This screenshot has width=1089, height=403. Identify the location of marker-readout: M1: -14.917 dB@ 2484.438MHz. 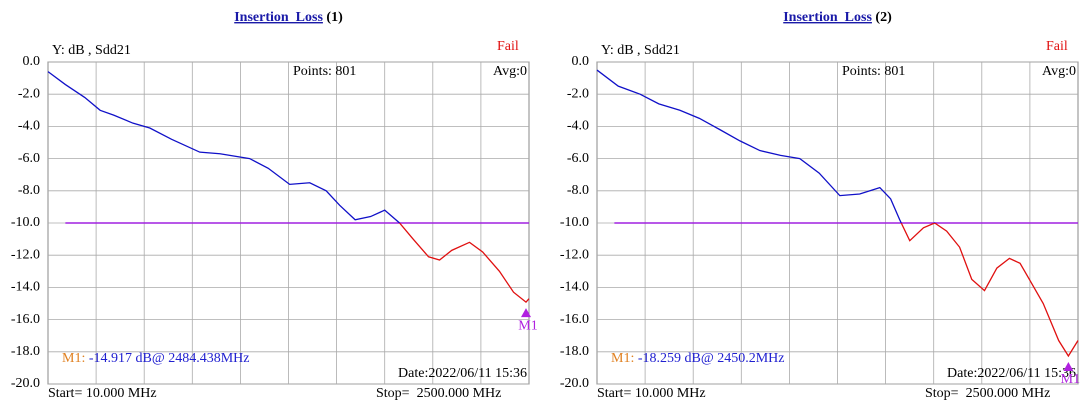
(156, 358).